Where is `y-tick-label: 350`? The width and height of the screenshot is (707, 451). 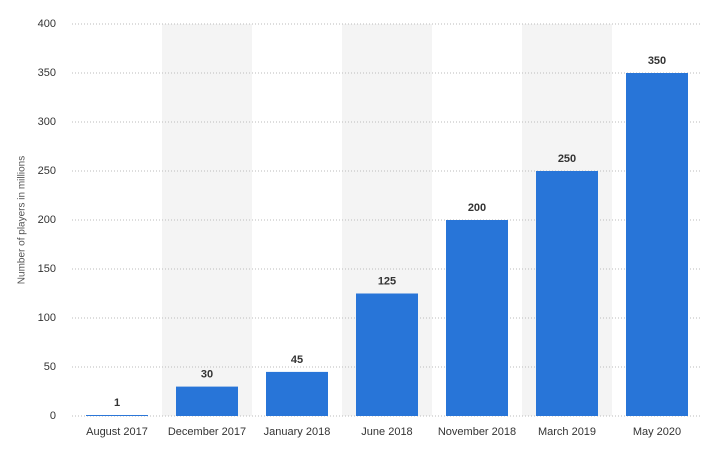 y-tick-label: 350 is located at coordinates (47, 73).